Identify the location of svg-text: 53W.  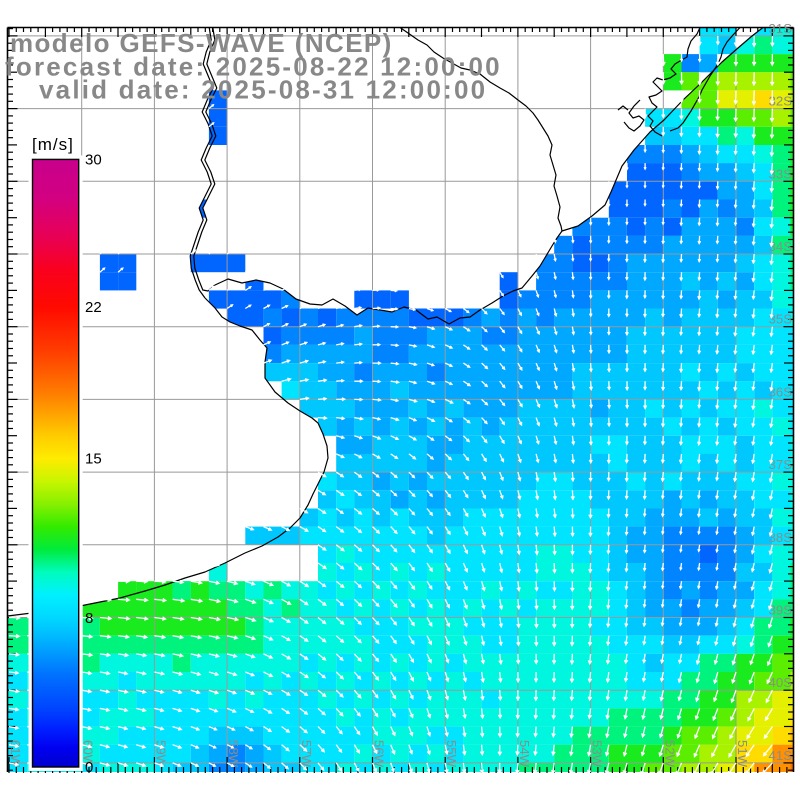
(597, 754).